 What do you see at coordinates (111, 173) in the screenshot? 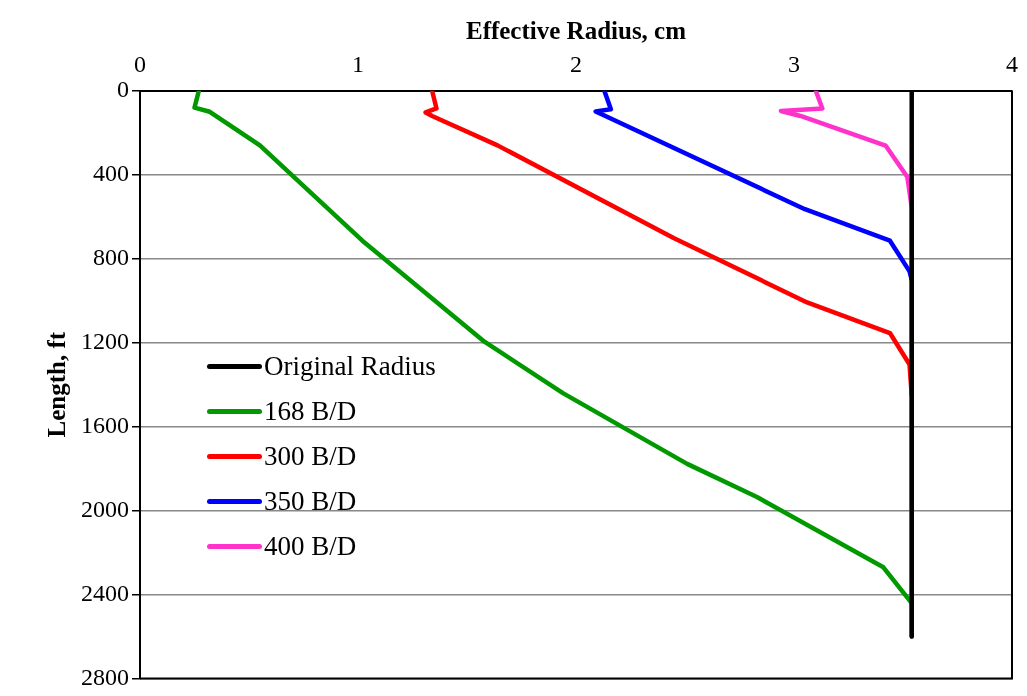
I see `y-tick-label: 400` at bounding box center [111, 173].